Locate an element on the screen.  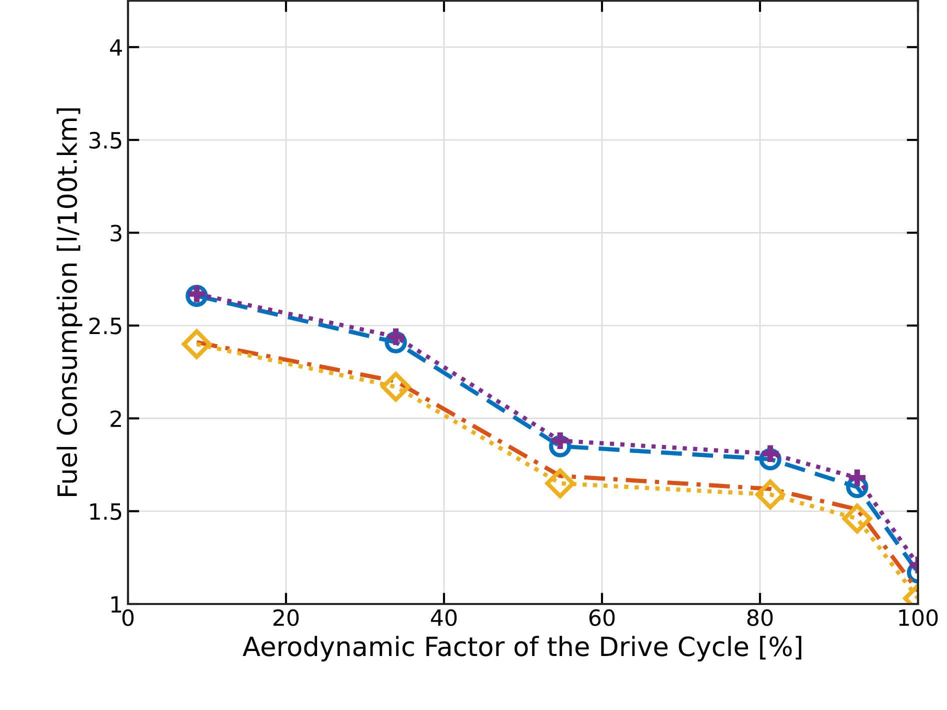
y-tick-label: 3.5 is located at coordinates (105, 140).